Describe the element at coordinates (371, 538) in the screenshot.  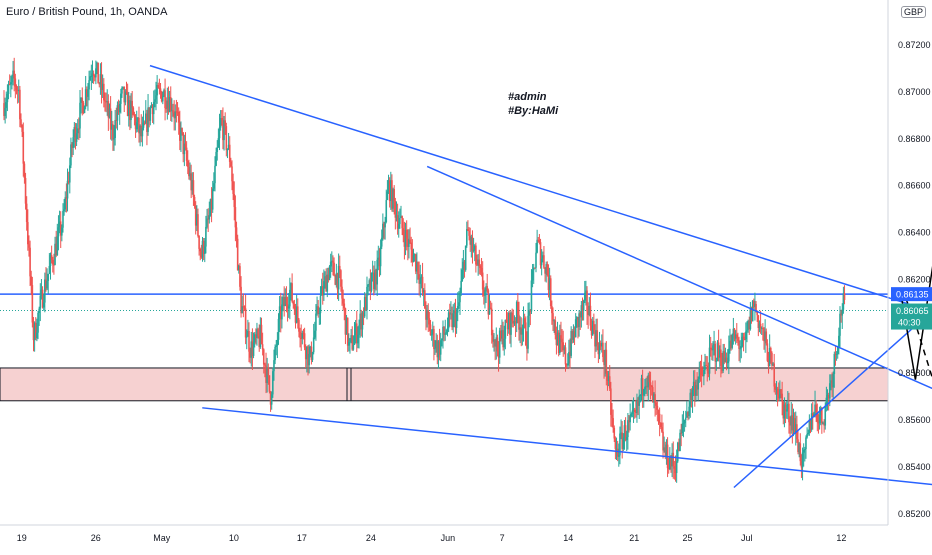
I see `x-tick-label: 24` at that location.